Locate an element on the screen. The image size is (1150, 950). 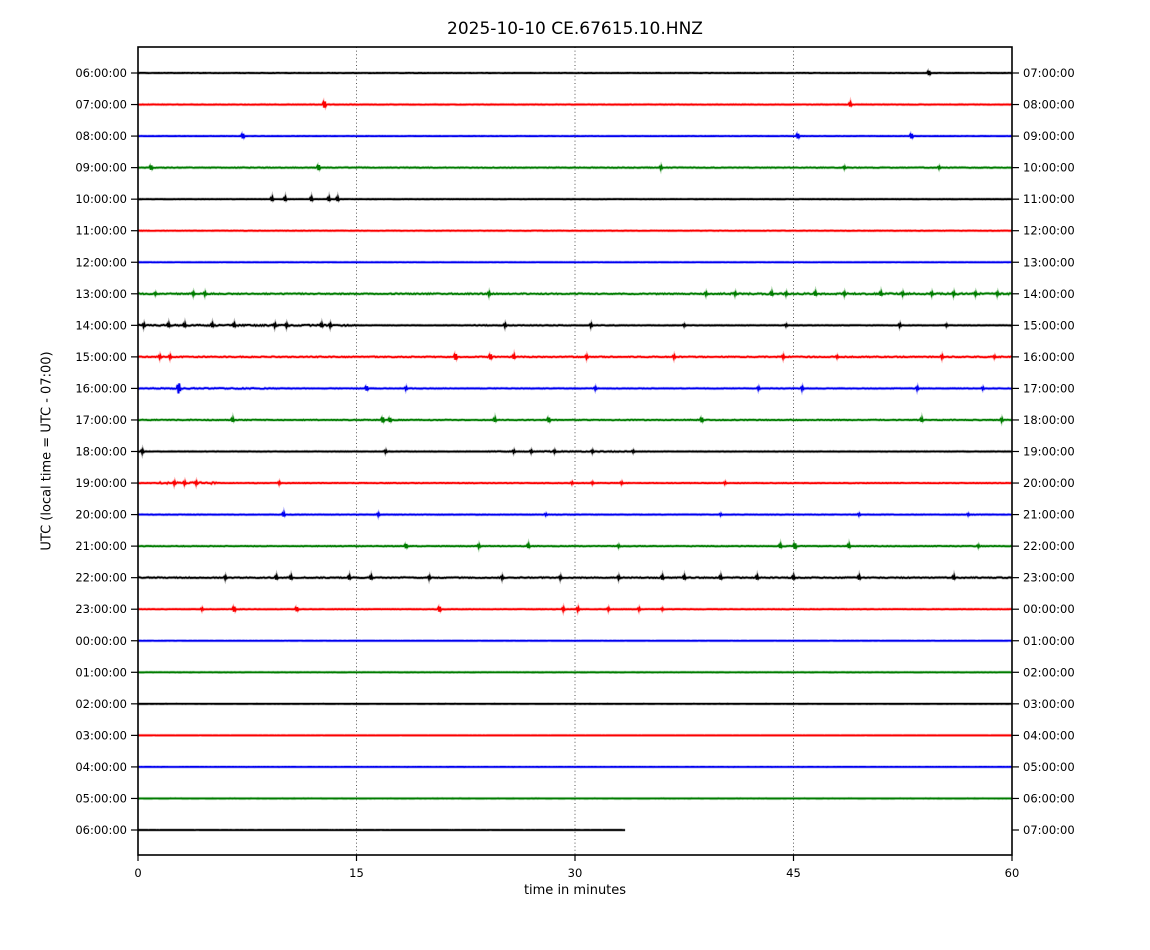
row-label-local: 20:00:00 is located at coordinates (1049, 483).